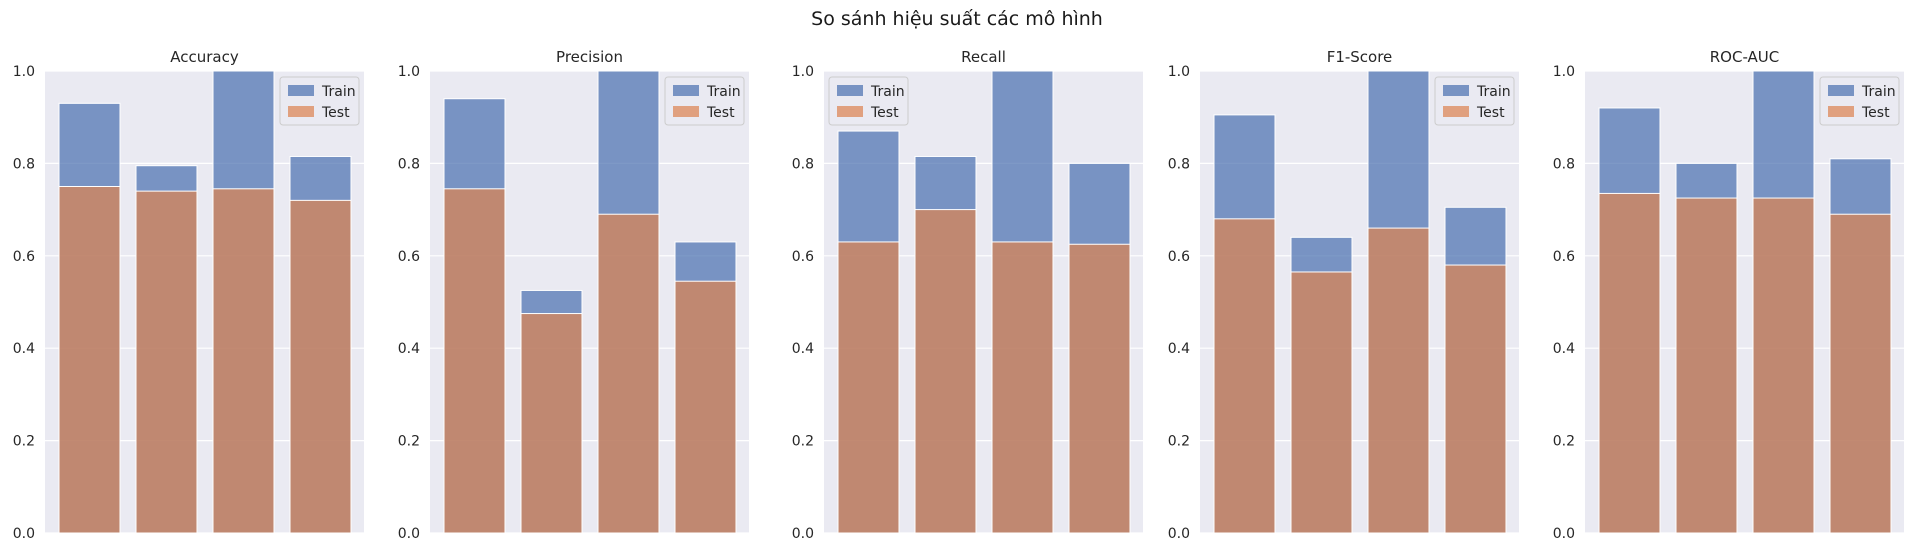 This screenshot has width=1914, height=550. Describe the element at coordinates (204, 57) in the screenshot. I see `subplot-title: Accuracy` at that location.